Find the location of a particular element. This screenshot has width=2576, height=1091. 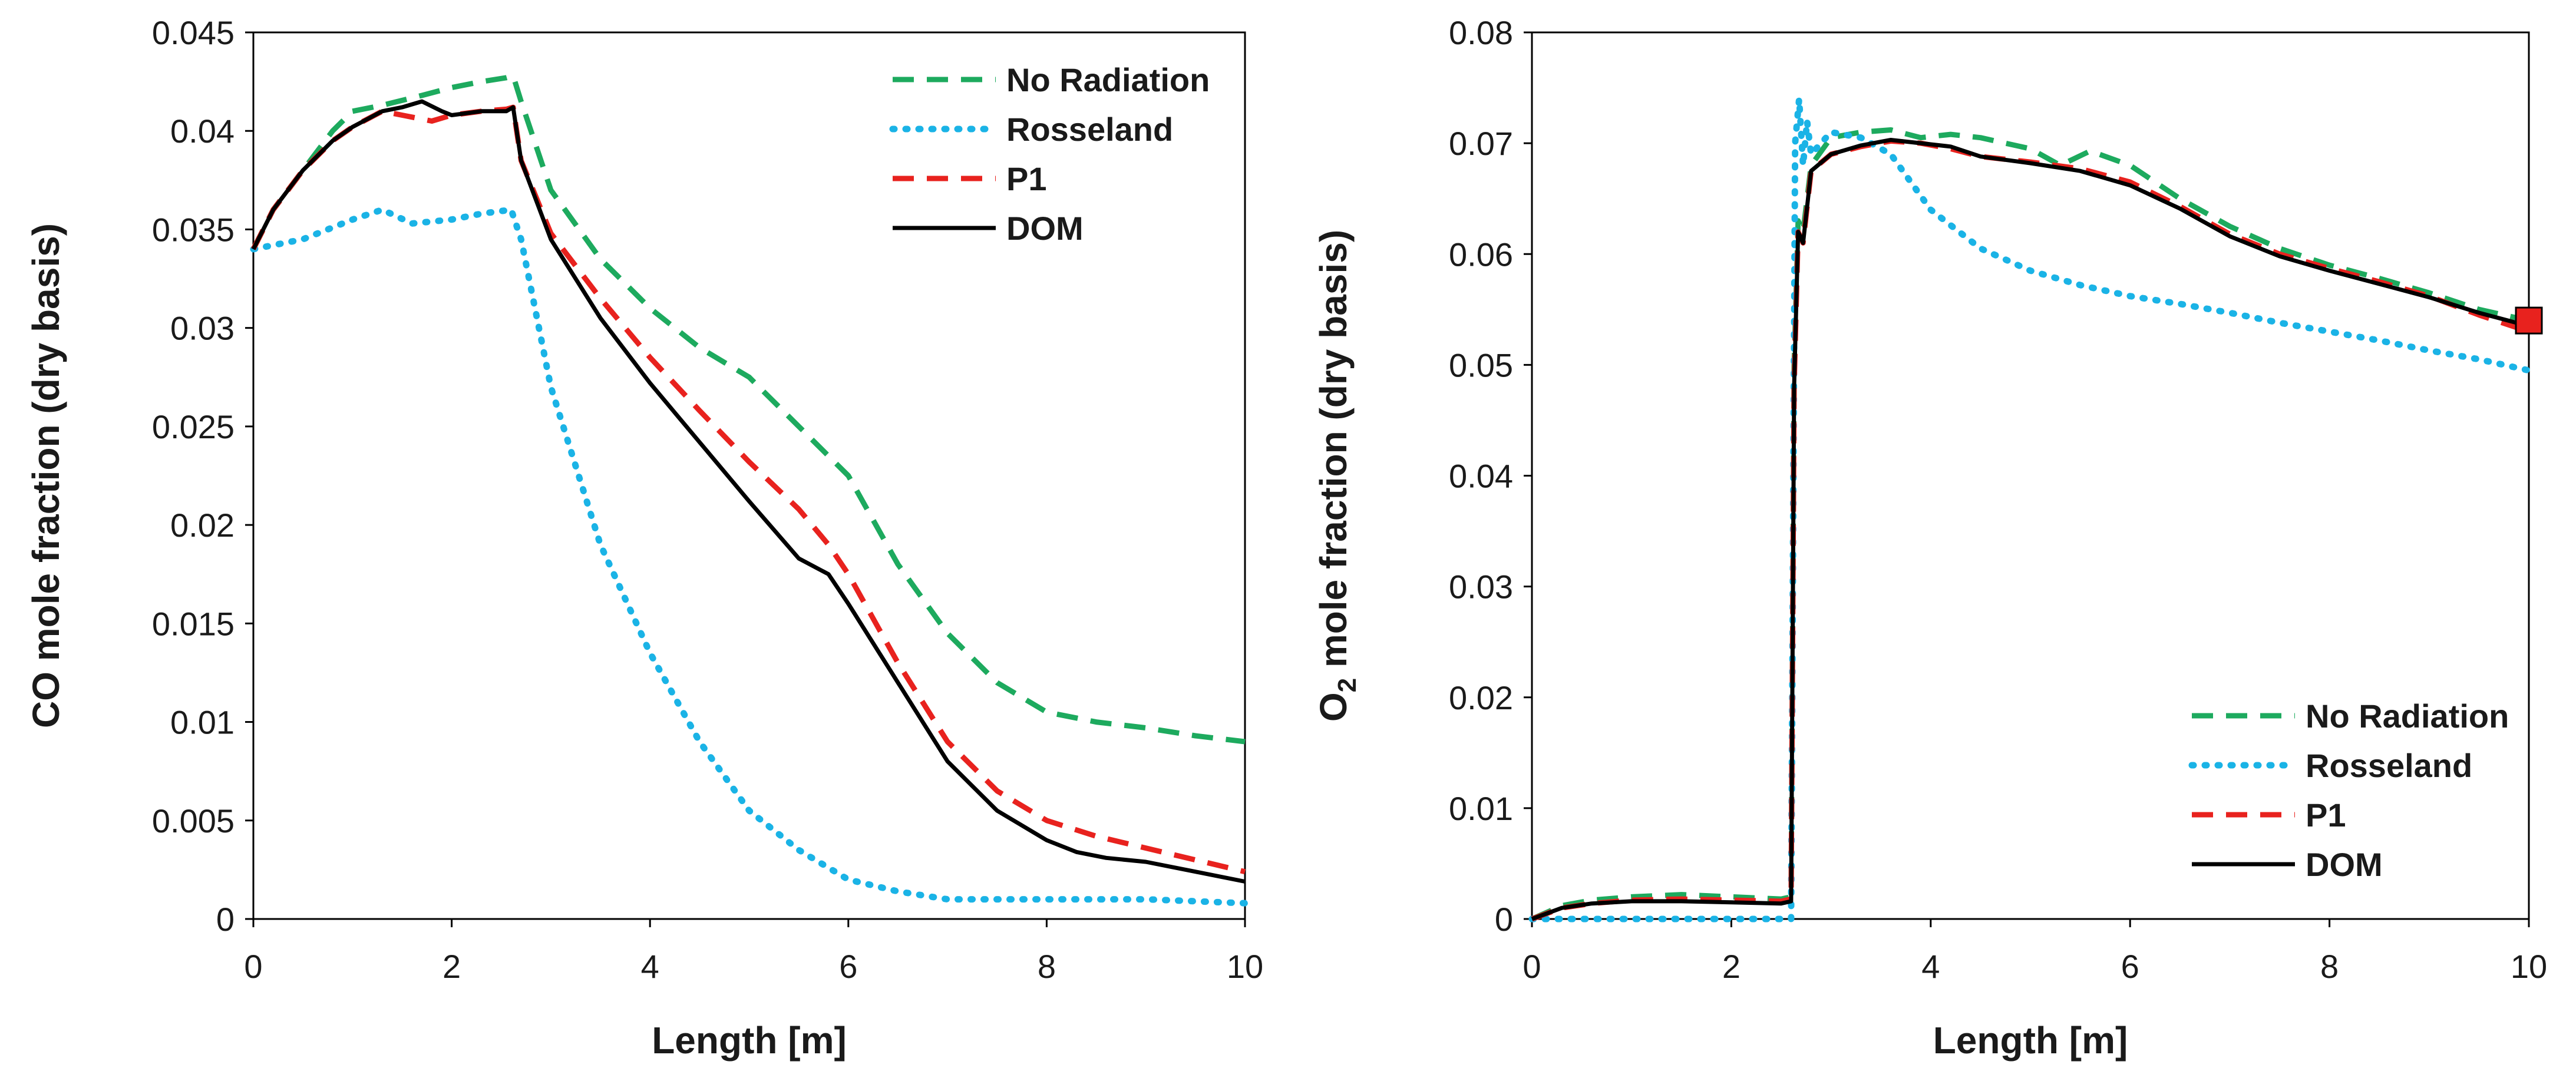

end-marker is located at coordinates (2529, 320).